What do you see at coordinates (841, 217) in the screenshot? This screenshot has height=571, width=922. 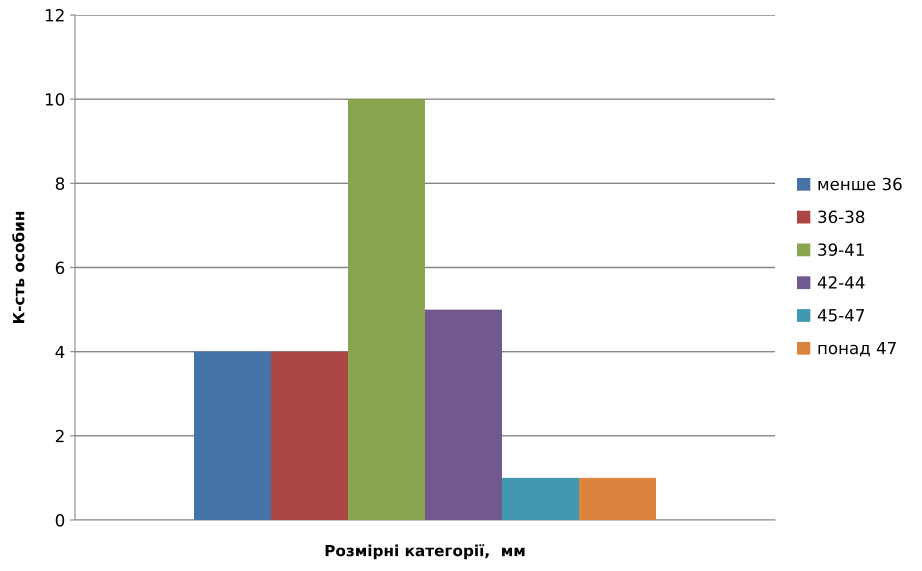 I see `legend-label: 36-38` at bounding box center [841, 217].